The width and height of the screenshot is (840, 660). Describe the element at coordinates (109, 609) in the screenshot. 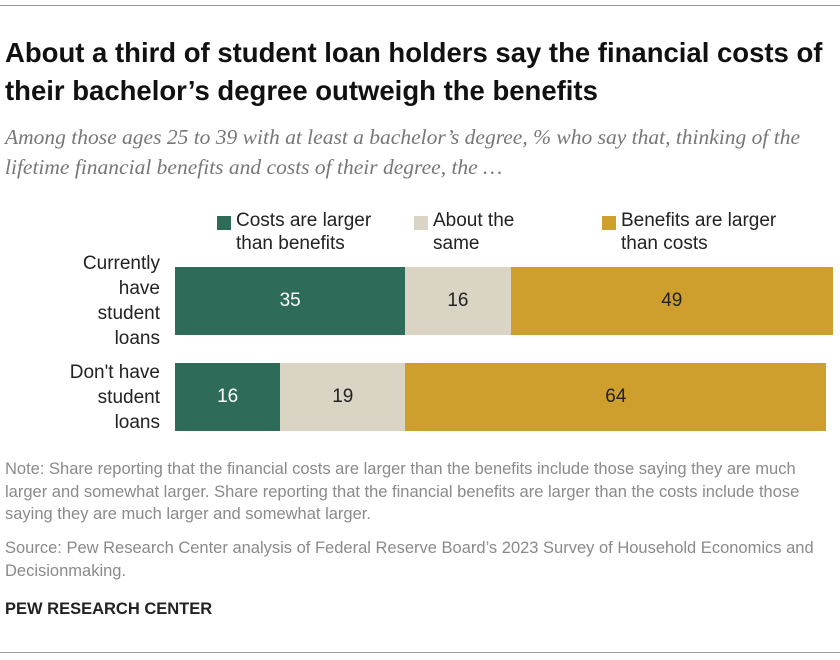

I see `footer: PEW RESEARCH CENTER` at that location.